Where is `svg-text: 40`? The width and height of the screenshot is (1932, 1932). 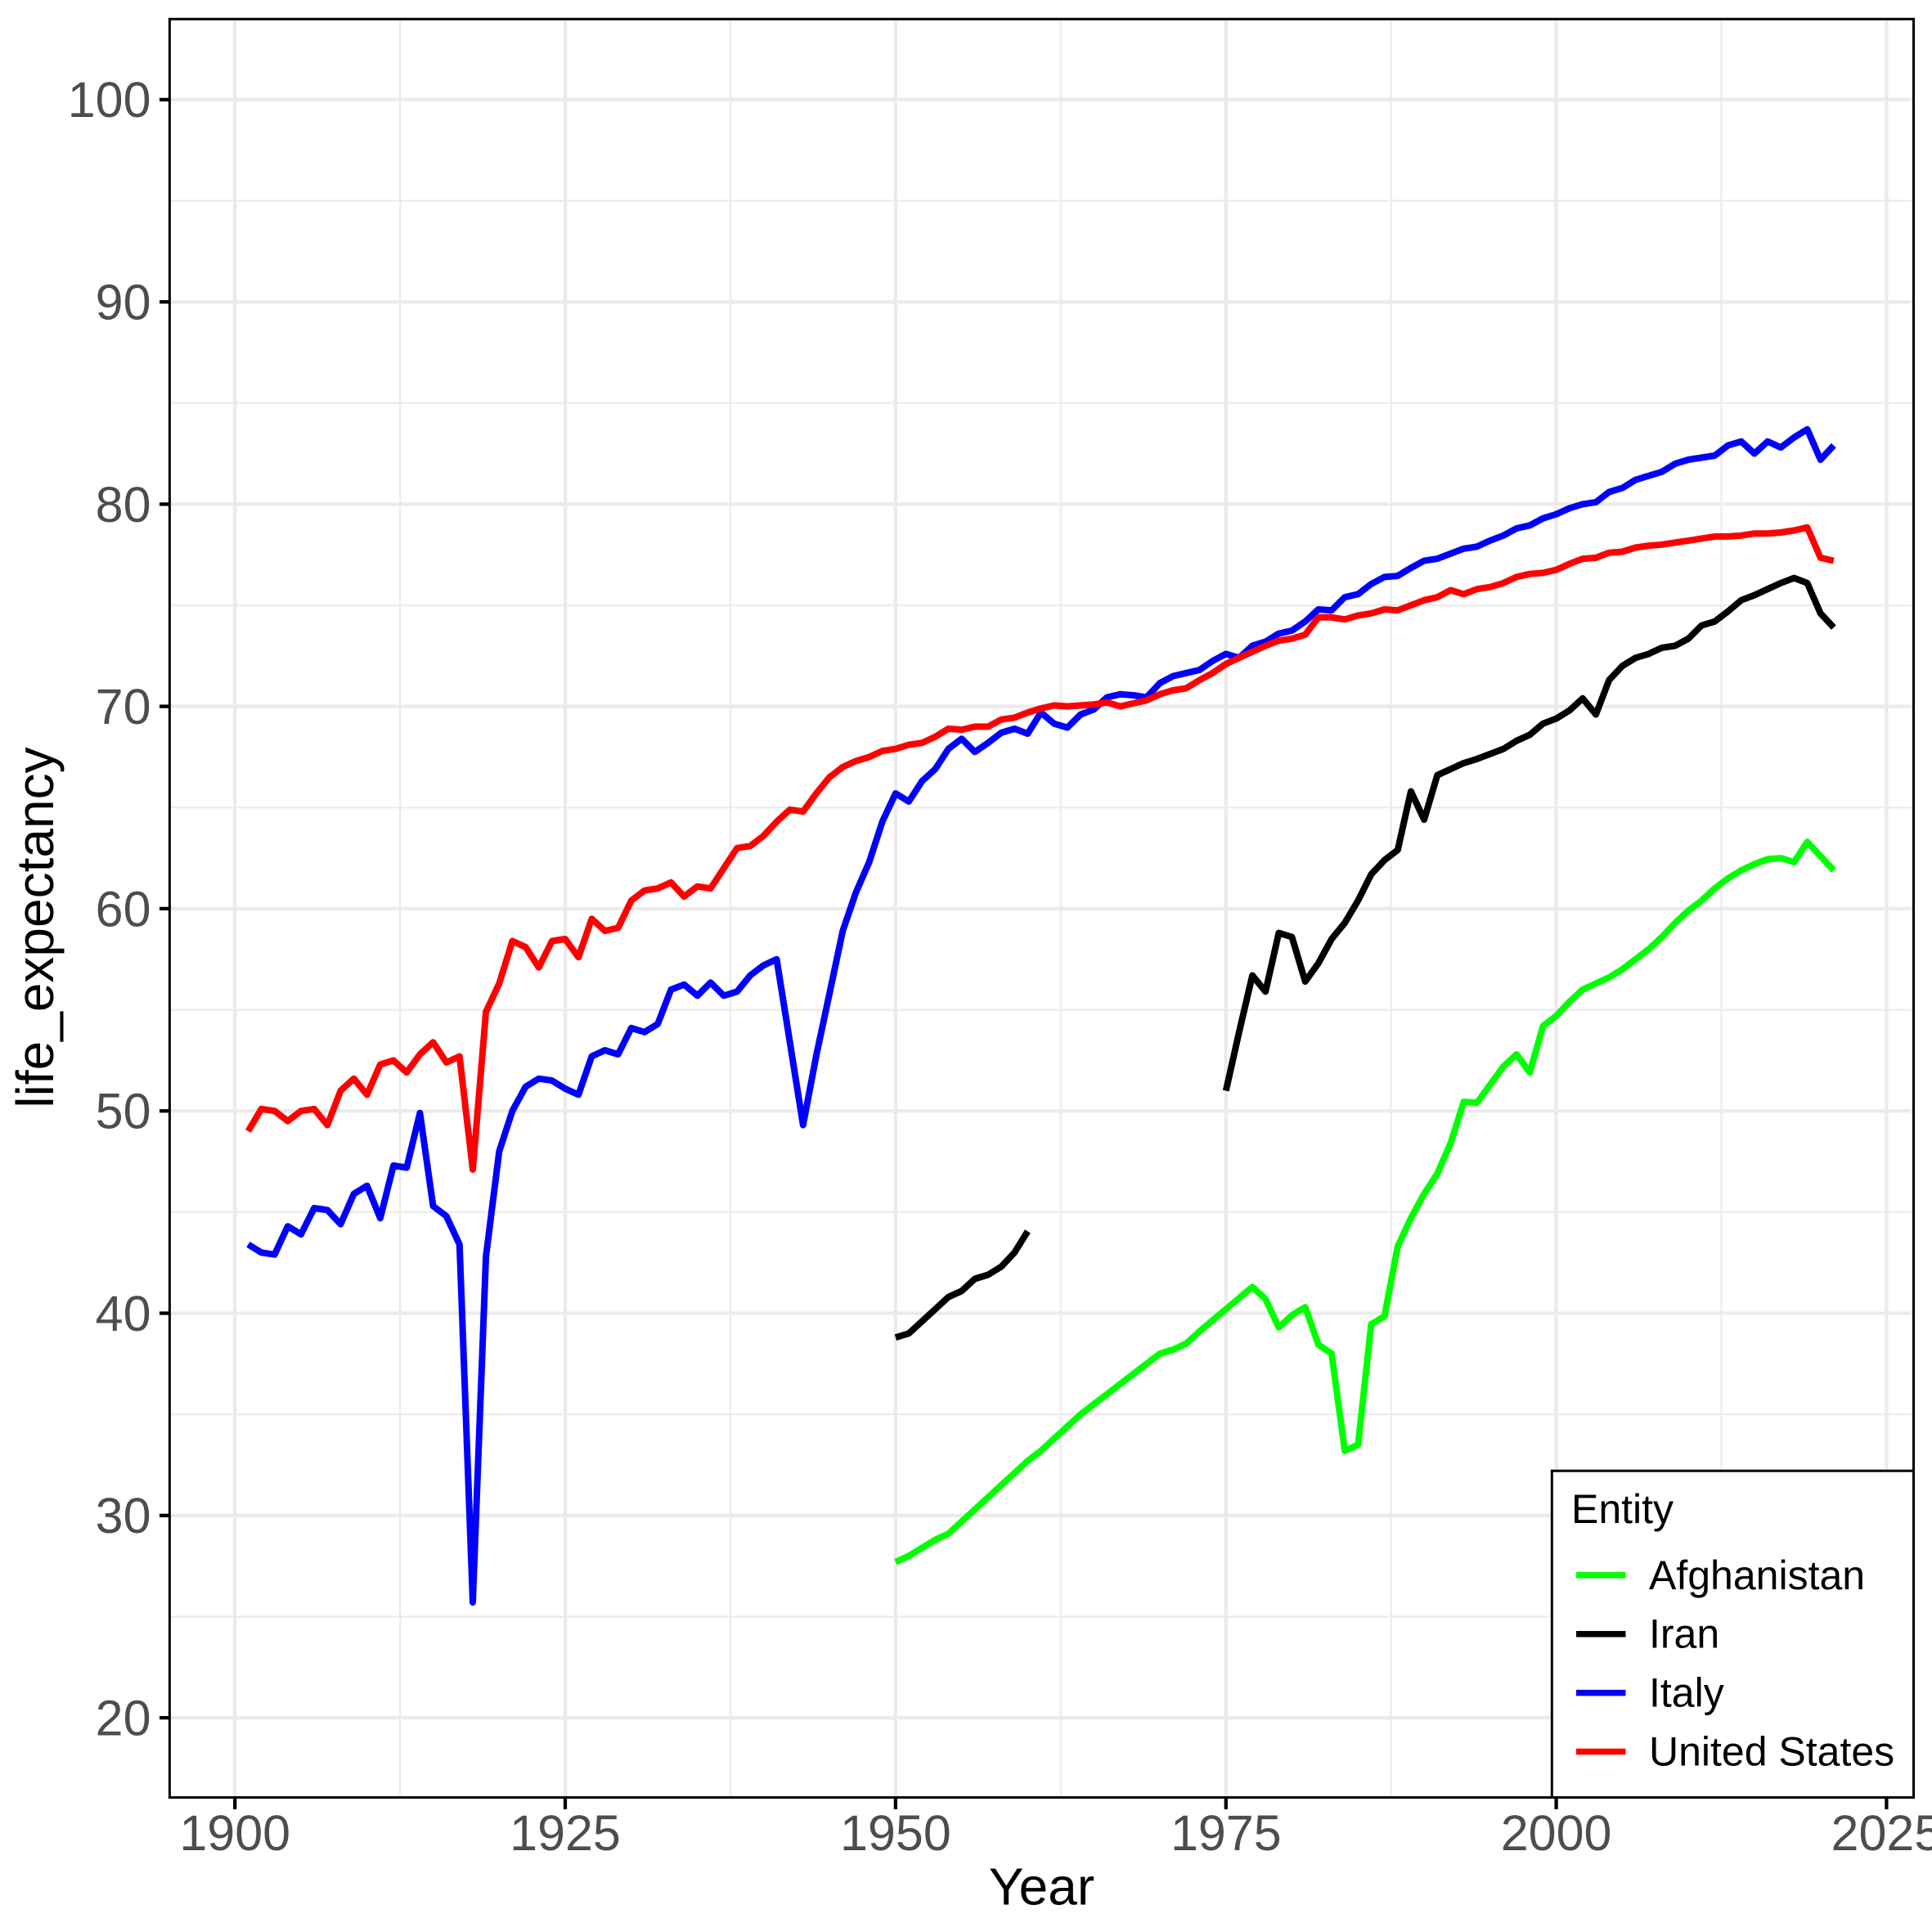
svg-text: 40 is located at coordinates (124, 1314).